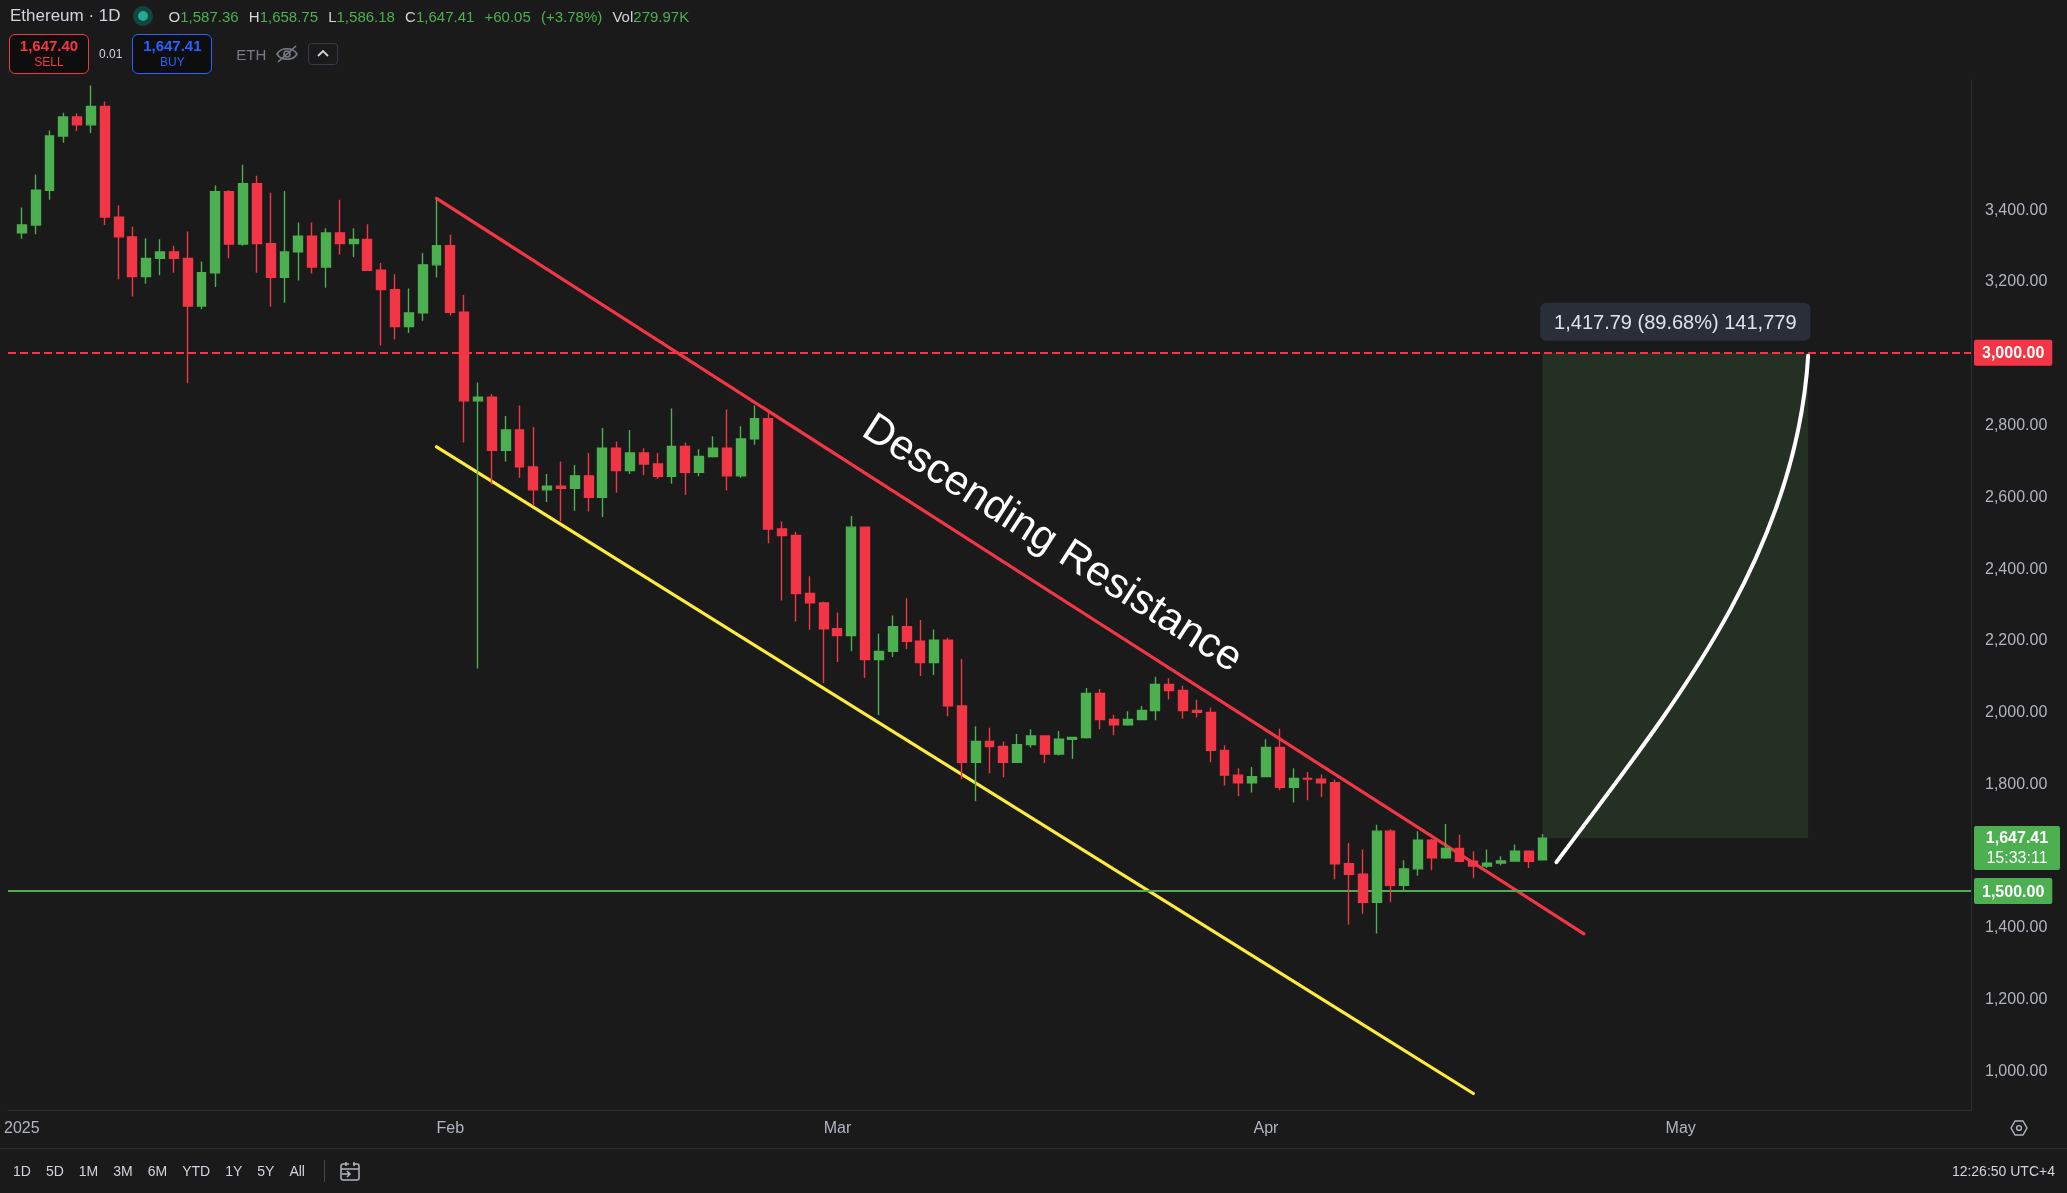 The image size is (2067, 1193). What do you see at coordinates (1266, 1127) in the screenshot?
I see `x-tick-label: Apr` at bounding box center [1266, 1127].